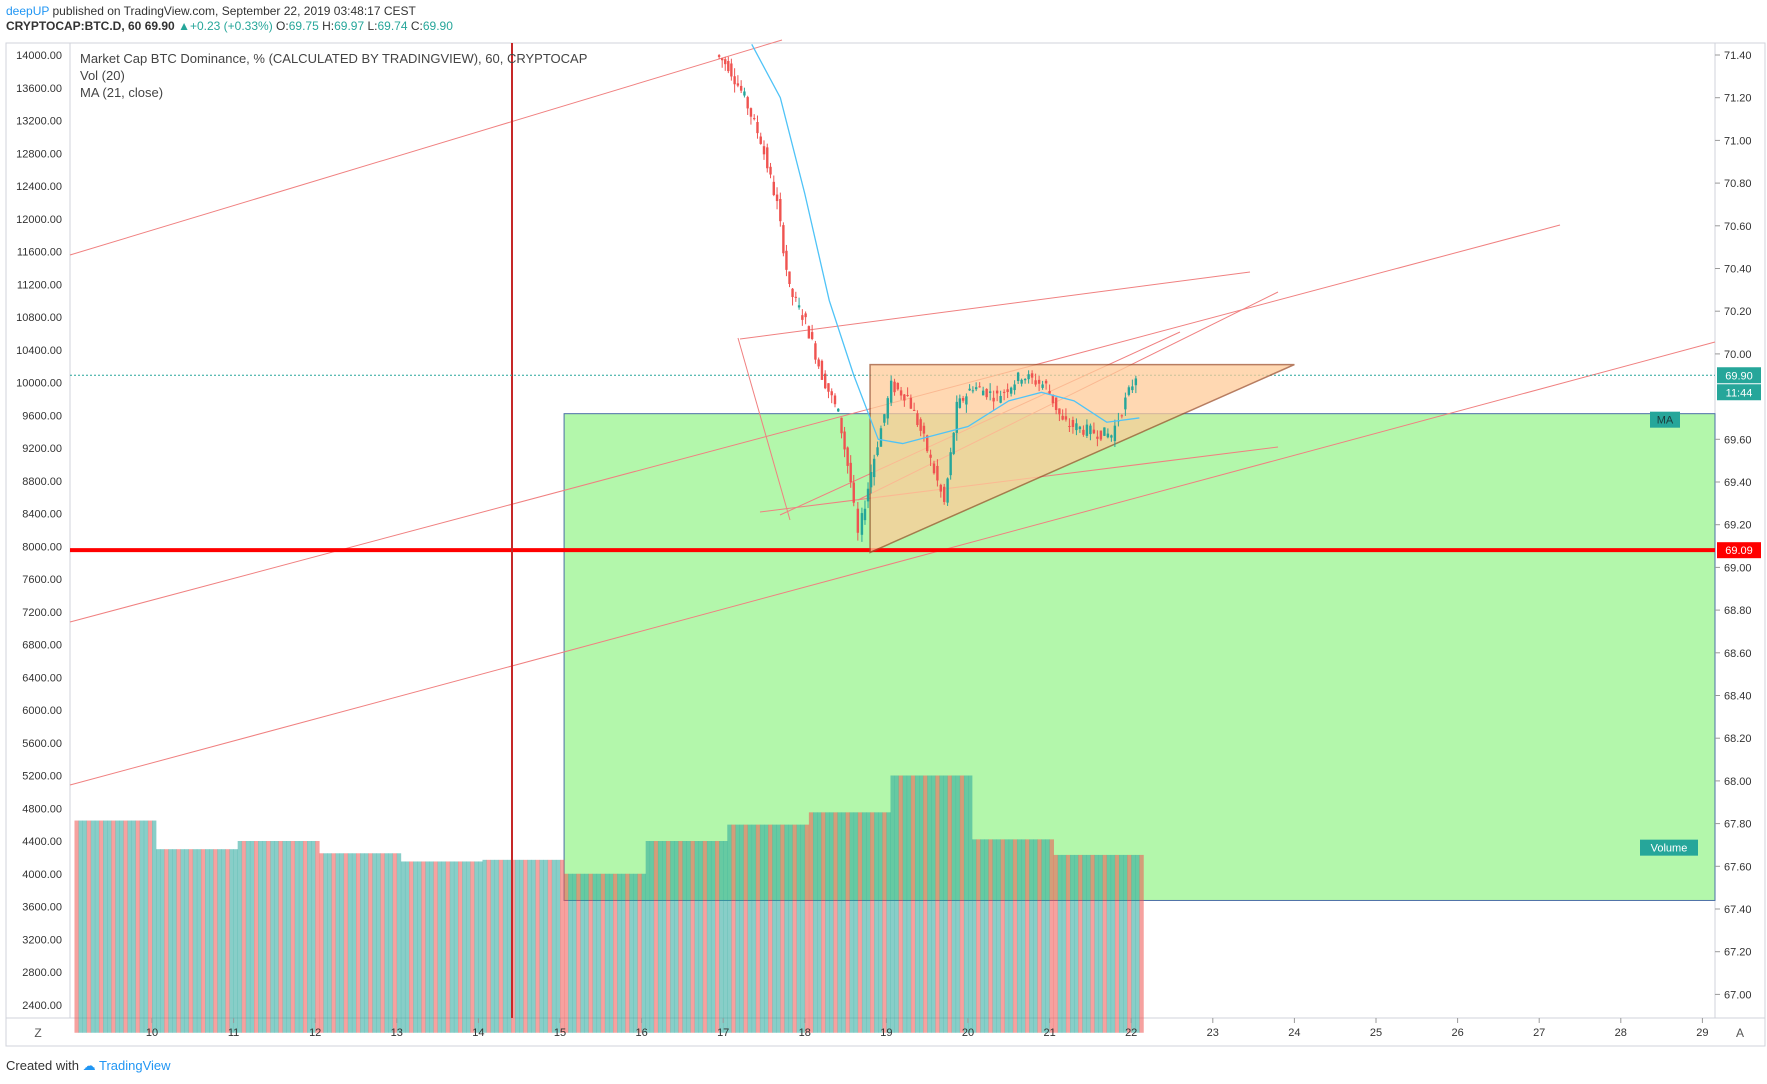  I want to click on countdown-badge: 11:44, so click(1739, 392).